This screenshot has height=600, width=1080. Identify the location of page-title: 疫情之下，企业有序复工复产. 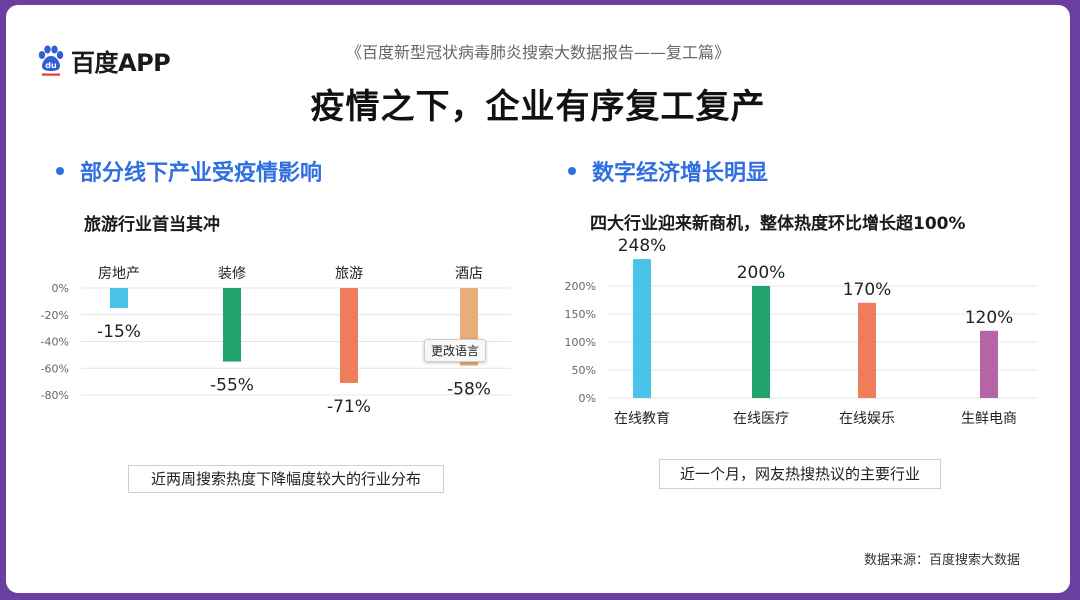
(538, 107).